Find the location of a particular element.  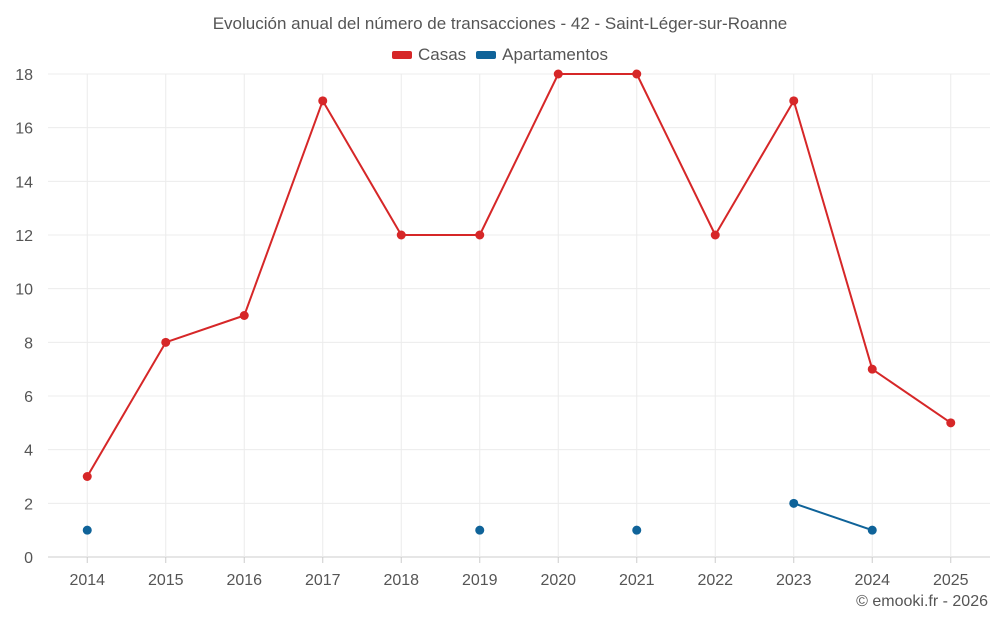

legend: Casas Apartamentos is located at coordinates (500, 55).